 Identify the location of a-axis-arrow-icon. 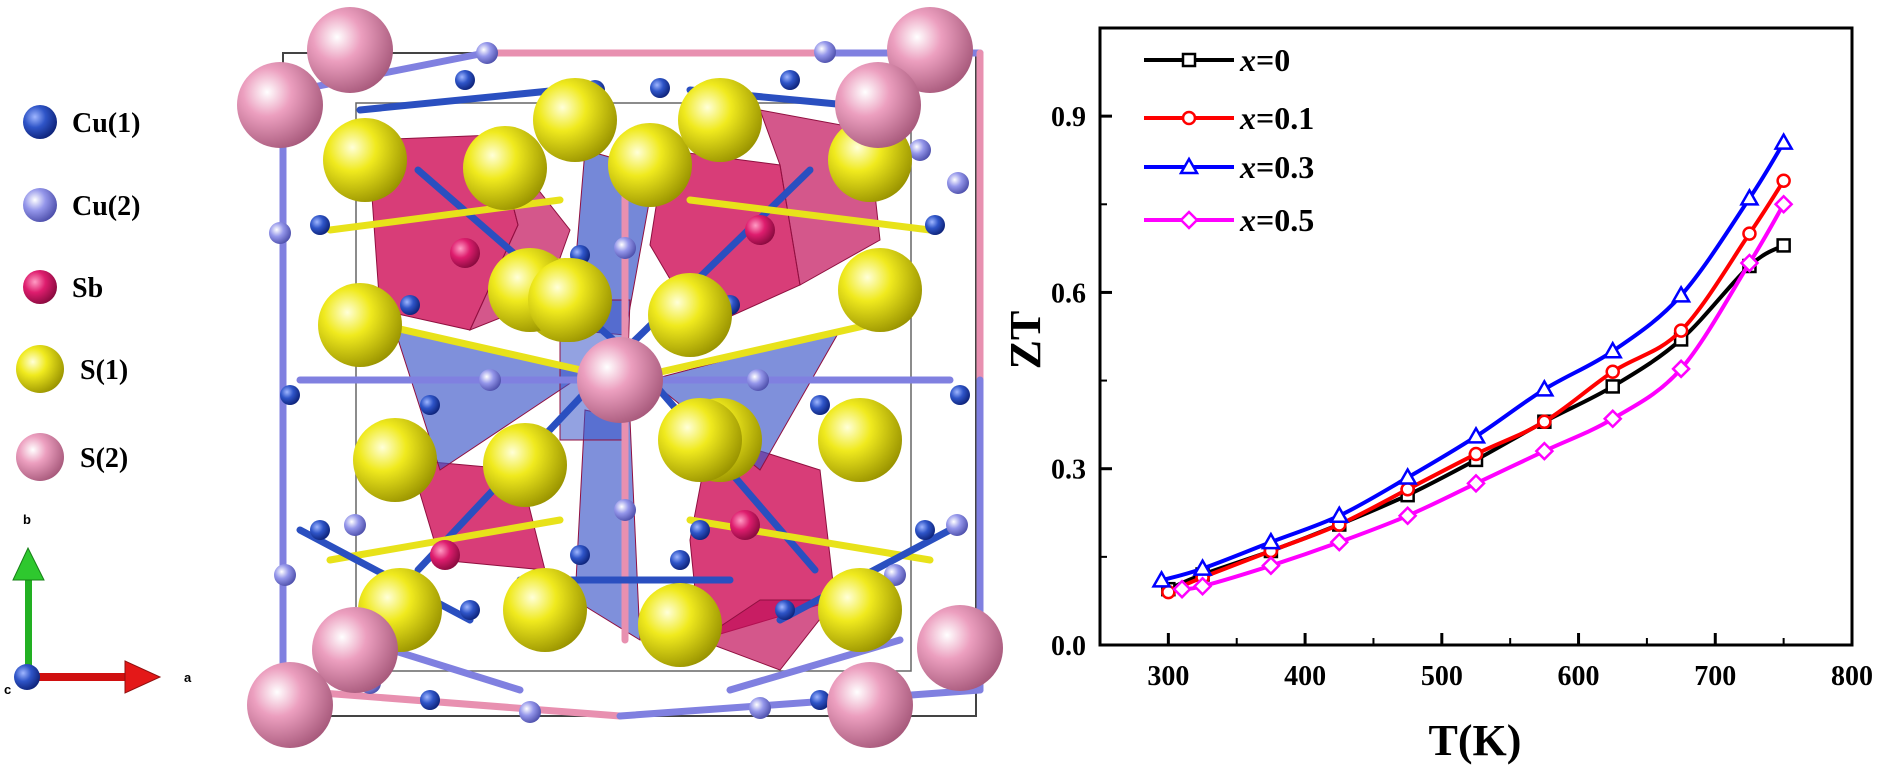
(143, 677).